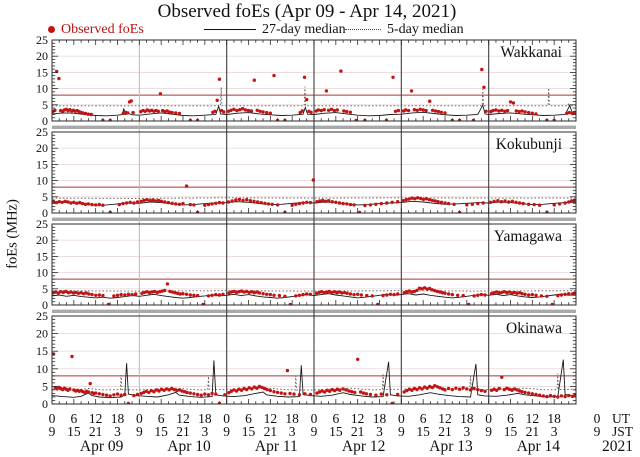  What do you see at coordinates (189, 446) in the screenshot?
I see `date-label: Apr 10` at bounding box center [189, 446].